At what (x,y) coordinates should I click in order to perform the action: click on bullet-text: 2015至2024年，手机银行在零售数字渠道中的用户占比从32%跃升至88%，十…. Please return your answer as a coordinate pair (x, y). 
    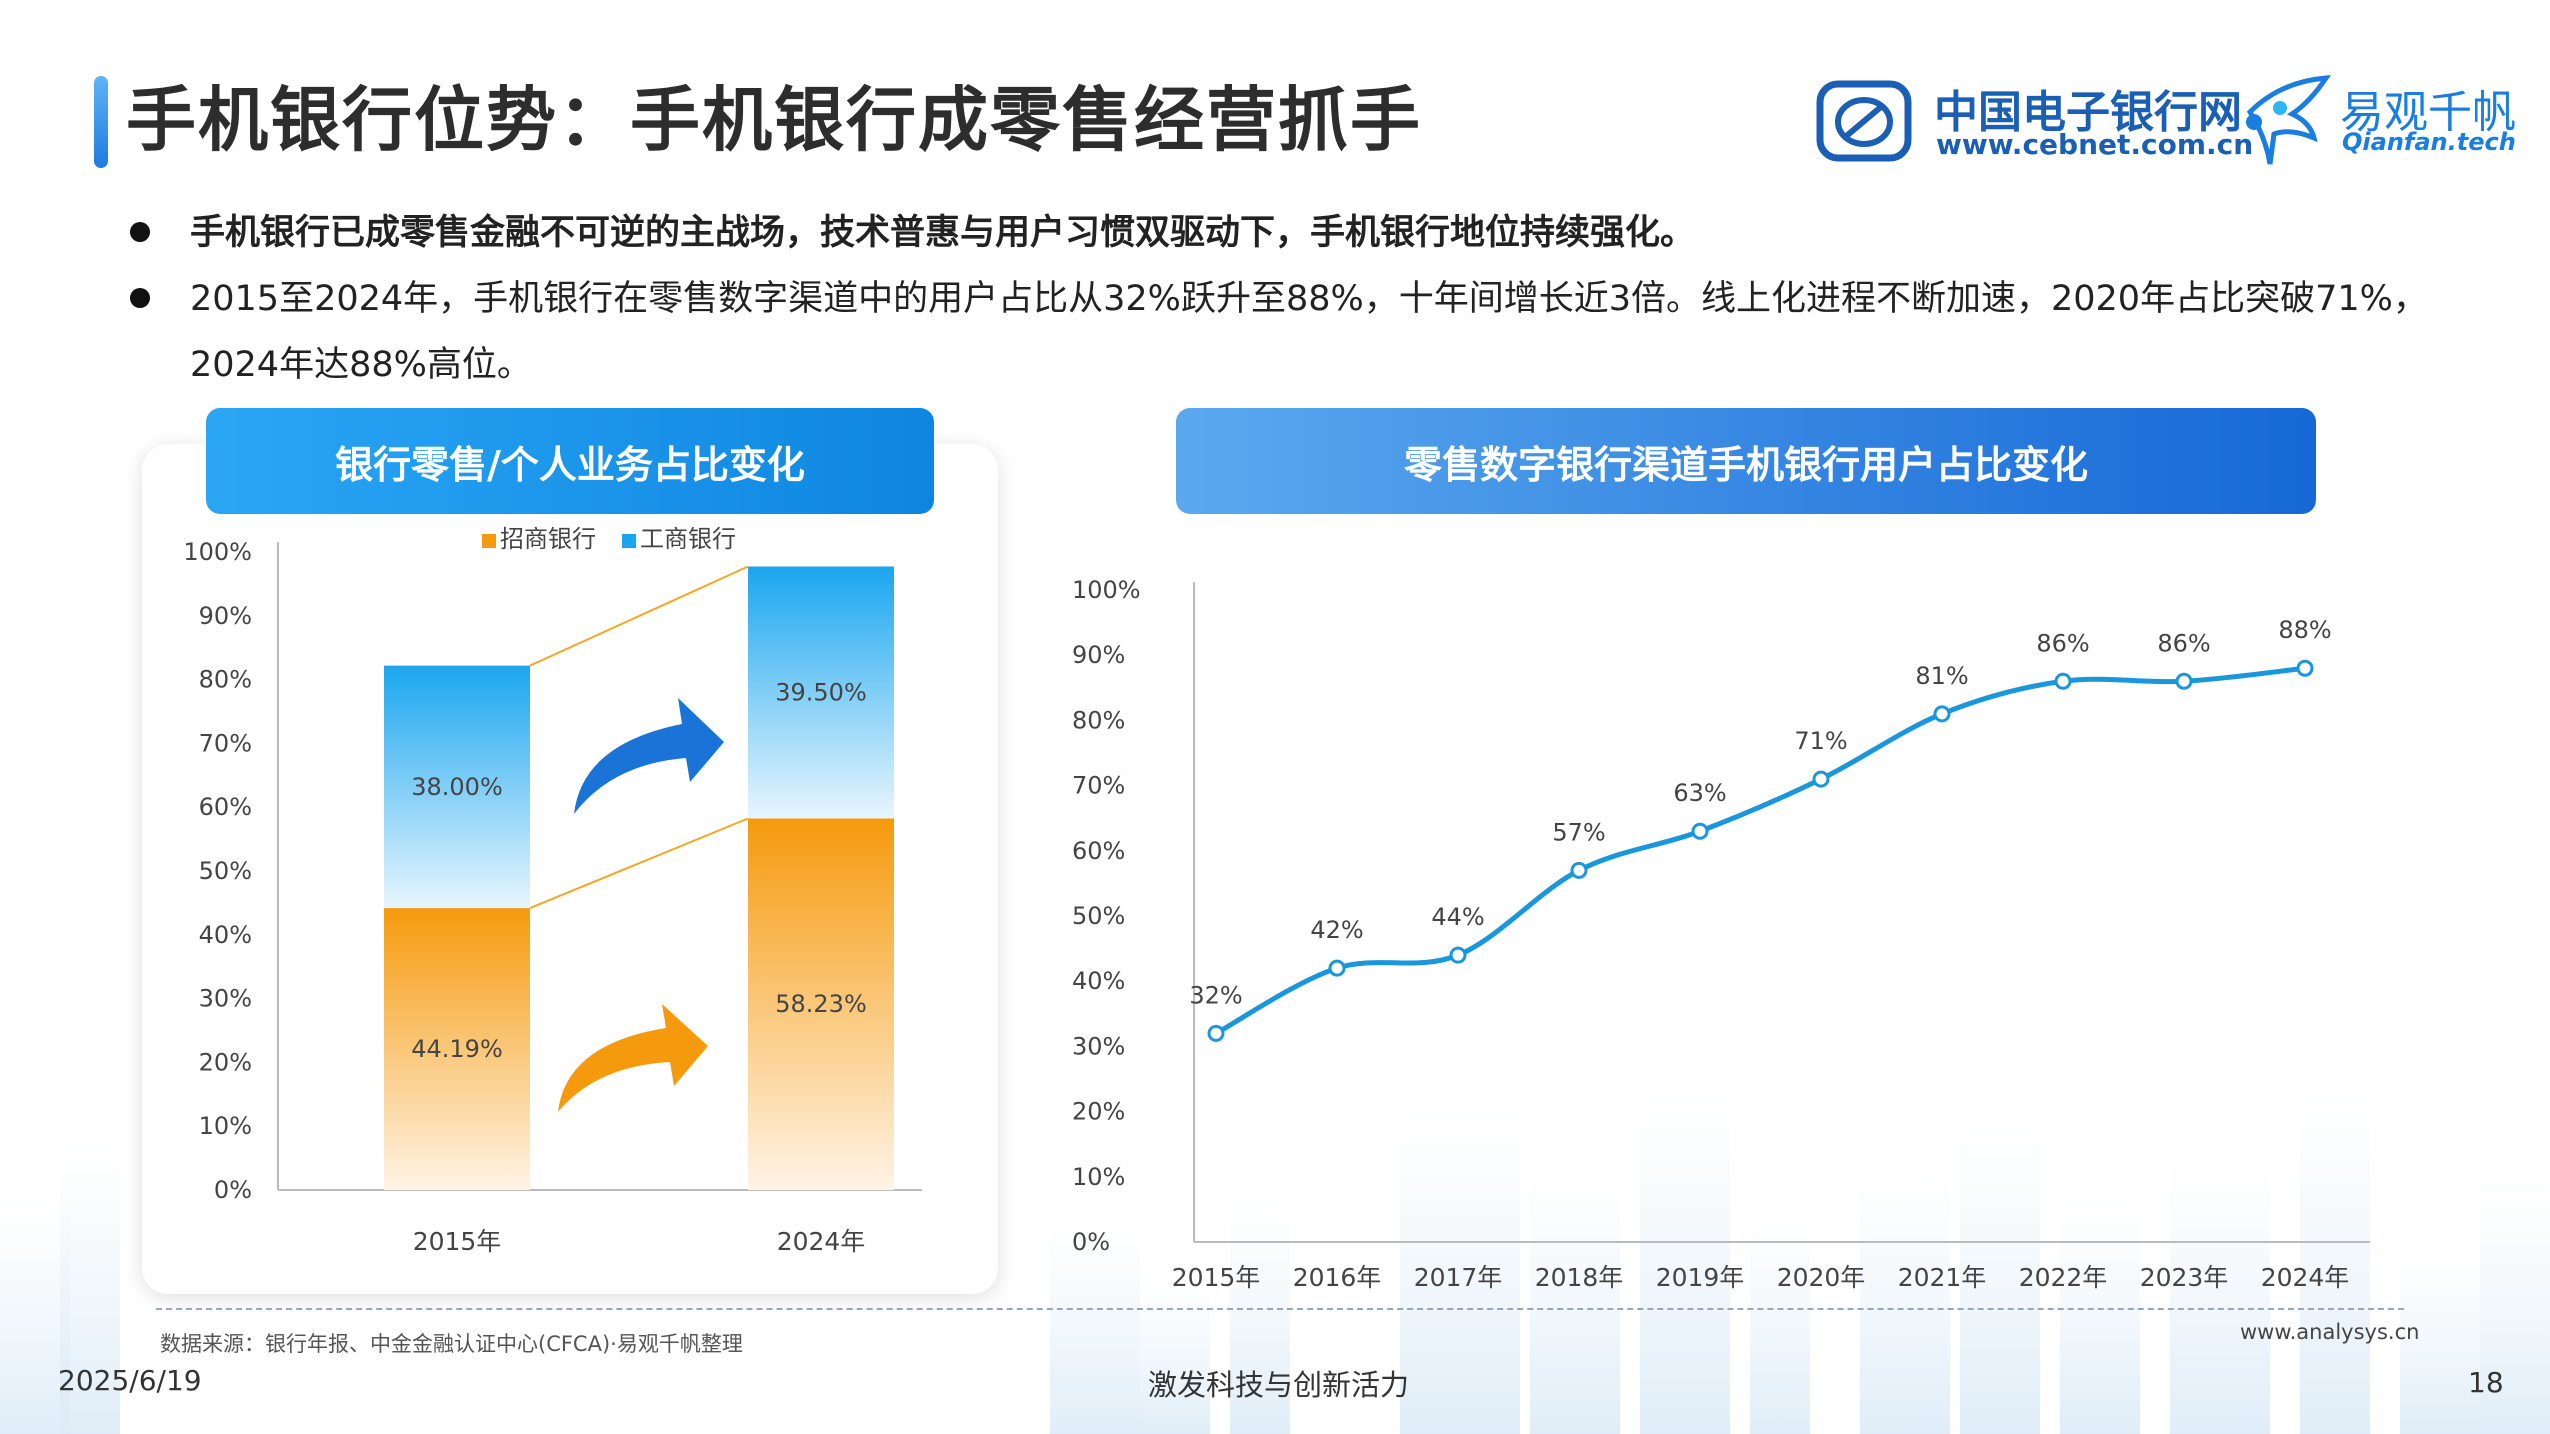
    Looking at the image, I should click on (1309, 332).